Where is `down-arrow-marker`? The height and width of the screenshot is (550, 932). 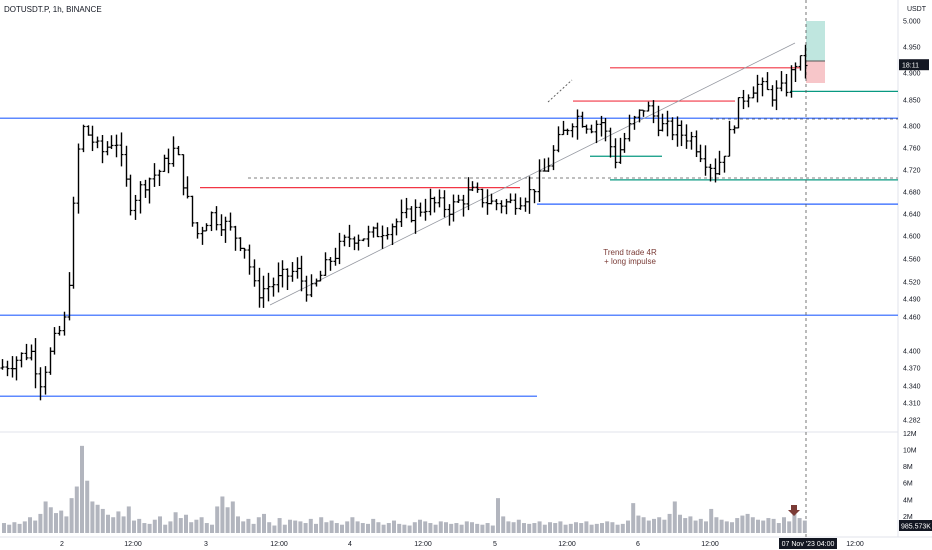
down-arrow-marker is located at coordinates (794, 510).